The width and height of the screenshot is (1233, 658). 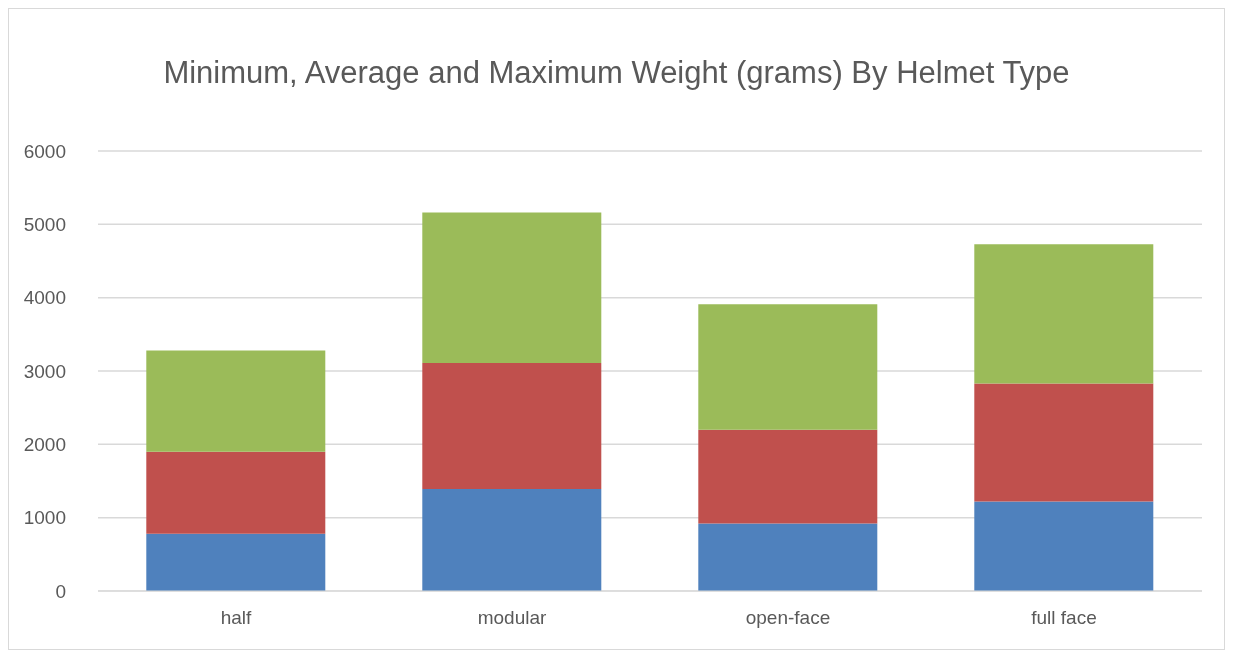 What do you see at coordinates (1064, 618) in the screenshot?
I see `x-tick-label: full face` at bounding box center [1064, 618].